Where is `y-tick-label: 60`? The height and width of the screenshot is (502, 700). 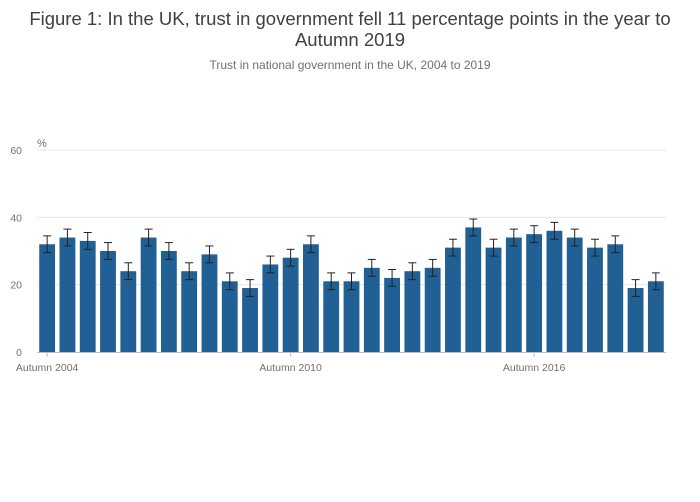 y-tick-label: 60 is located at coordinates (16, 151).